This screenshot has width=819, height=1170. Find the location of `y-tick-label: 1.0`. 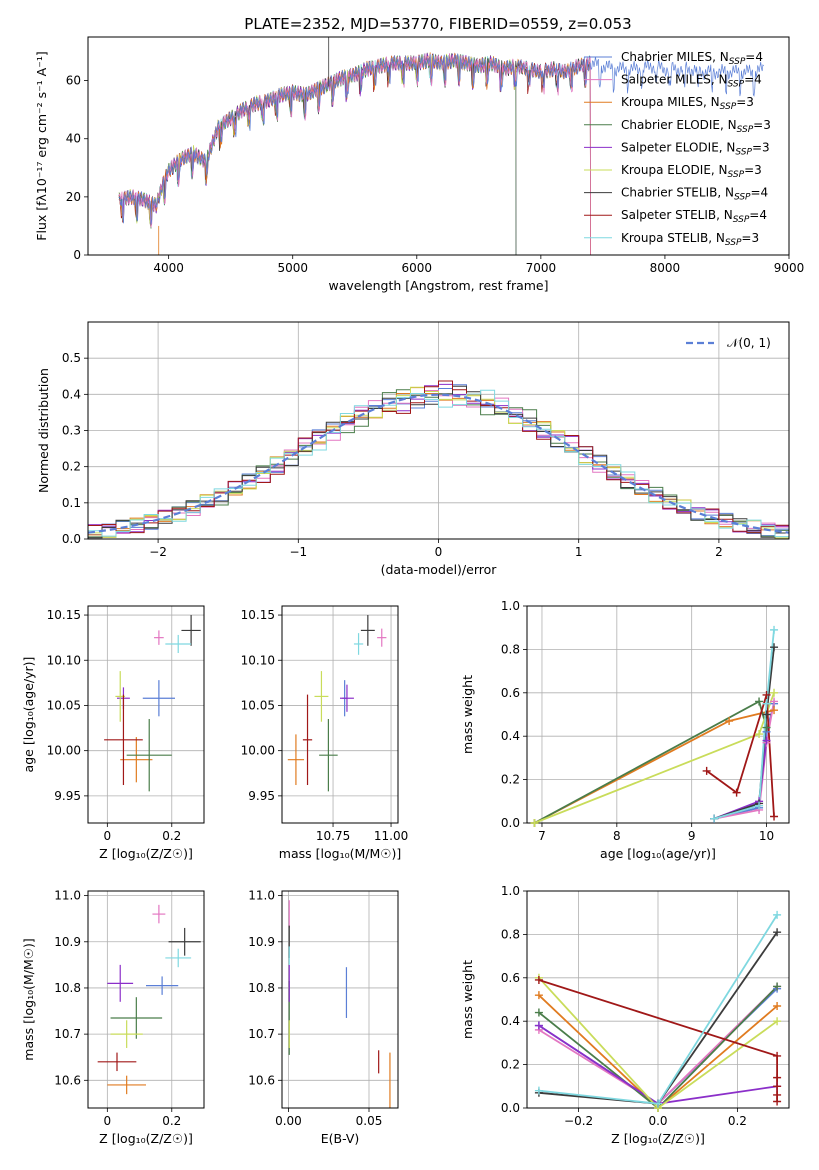

y-tick-label: 1.0 is located at coordinates (510, 891).